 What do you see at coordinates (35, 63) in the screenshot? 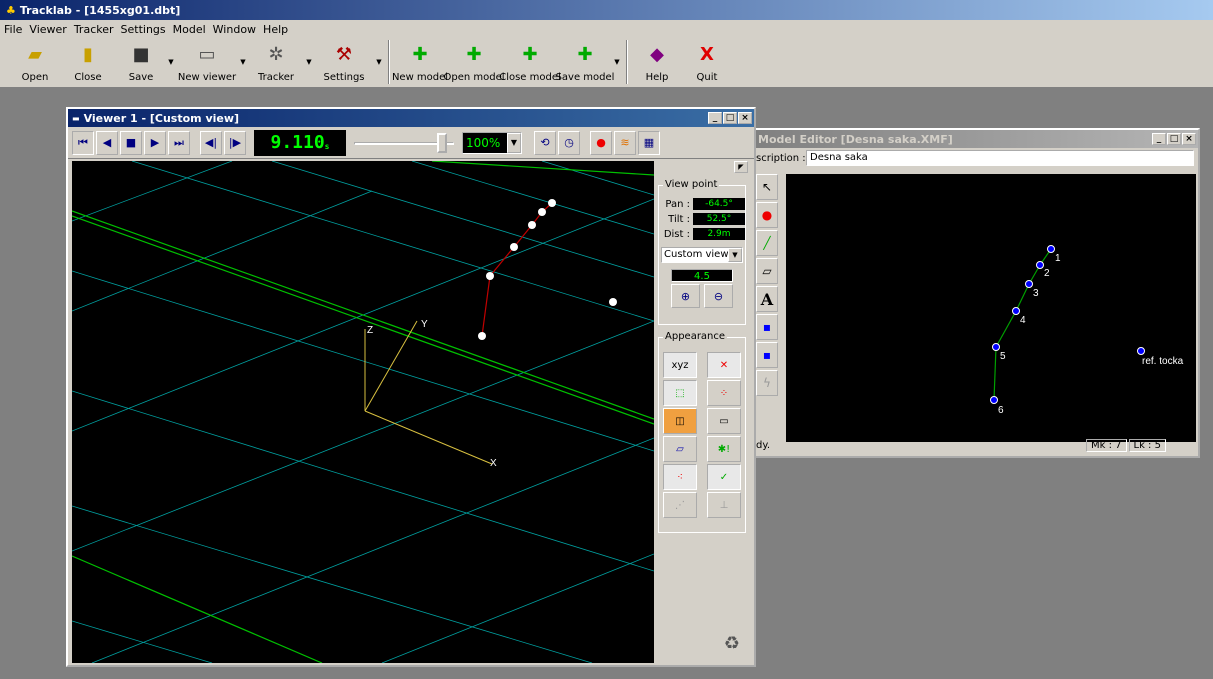
I see `open-button: ▰ Open` at bounding box center [35, 63].